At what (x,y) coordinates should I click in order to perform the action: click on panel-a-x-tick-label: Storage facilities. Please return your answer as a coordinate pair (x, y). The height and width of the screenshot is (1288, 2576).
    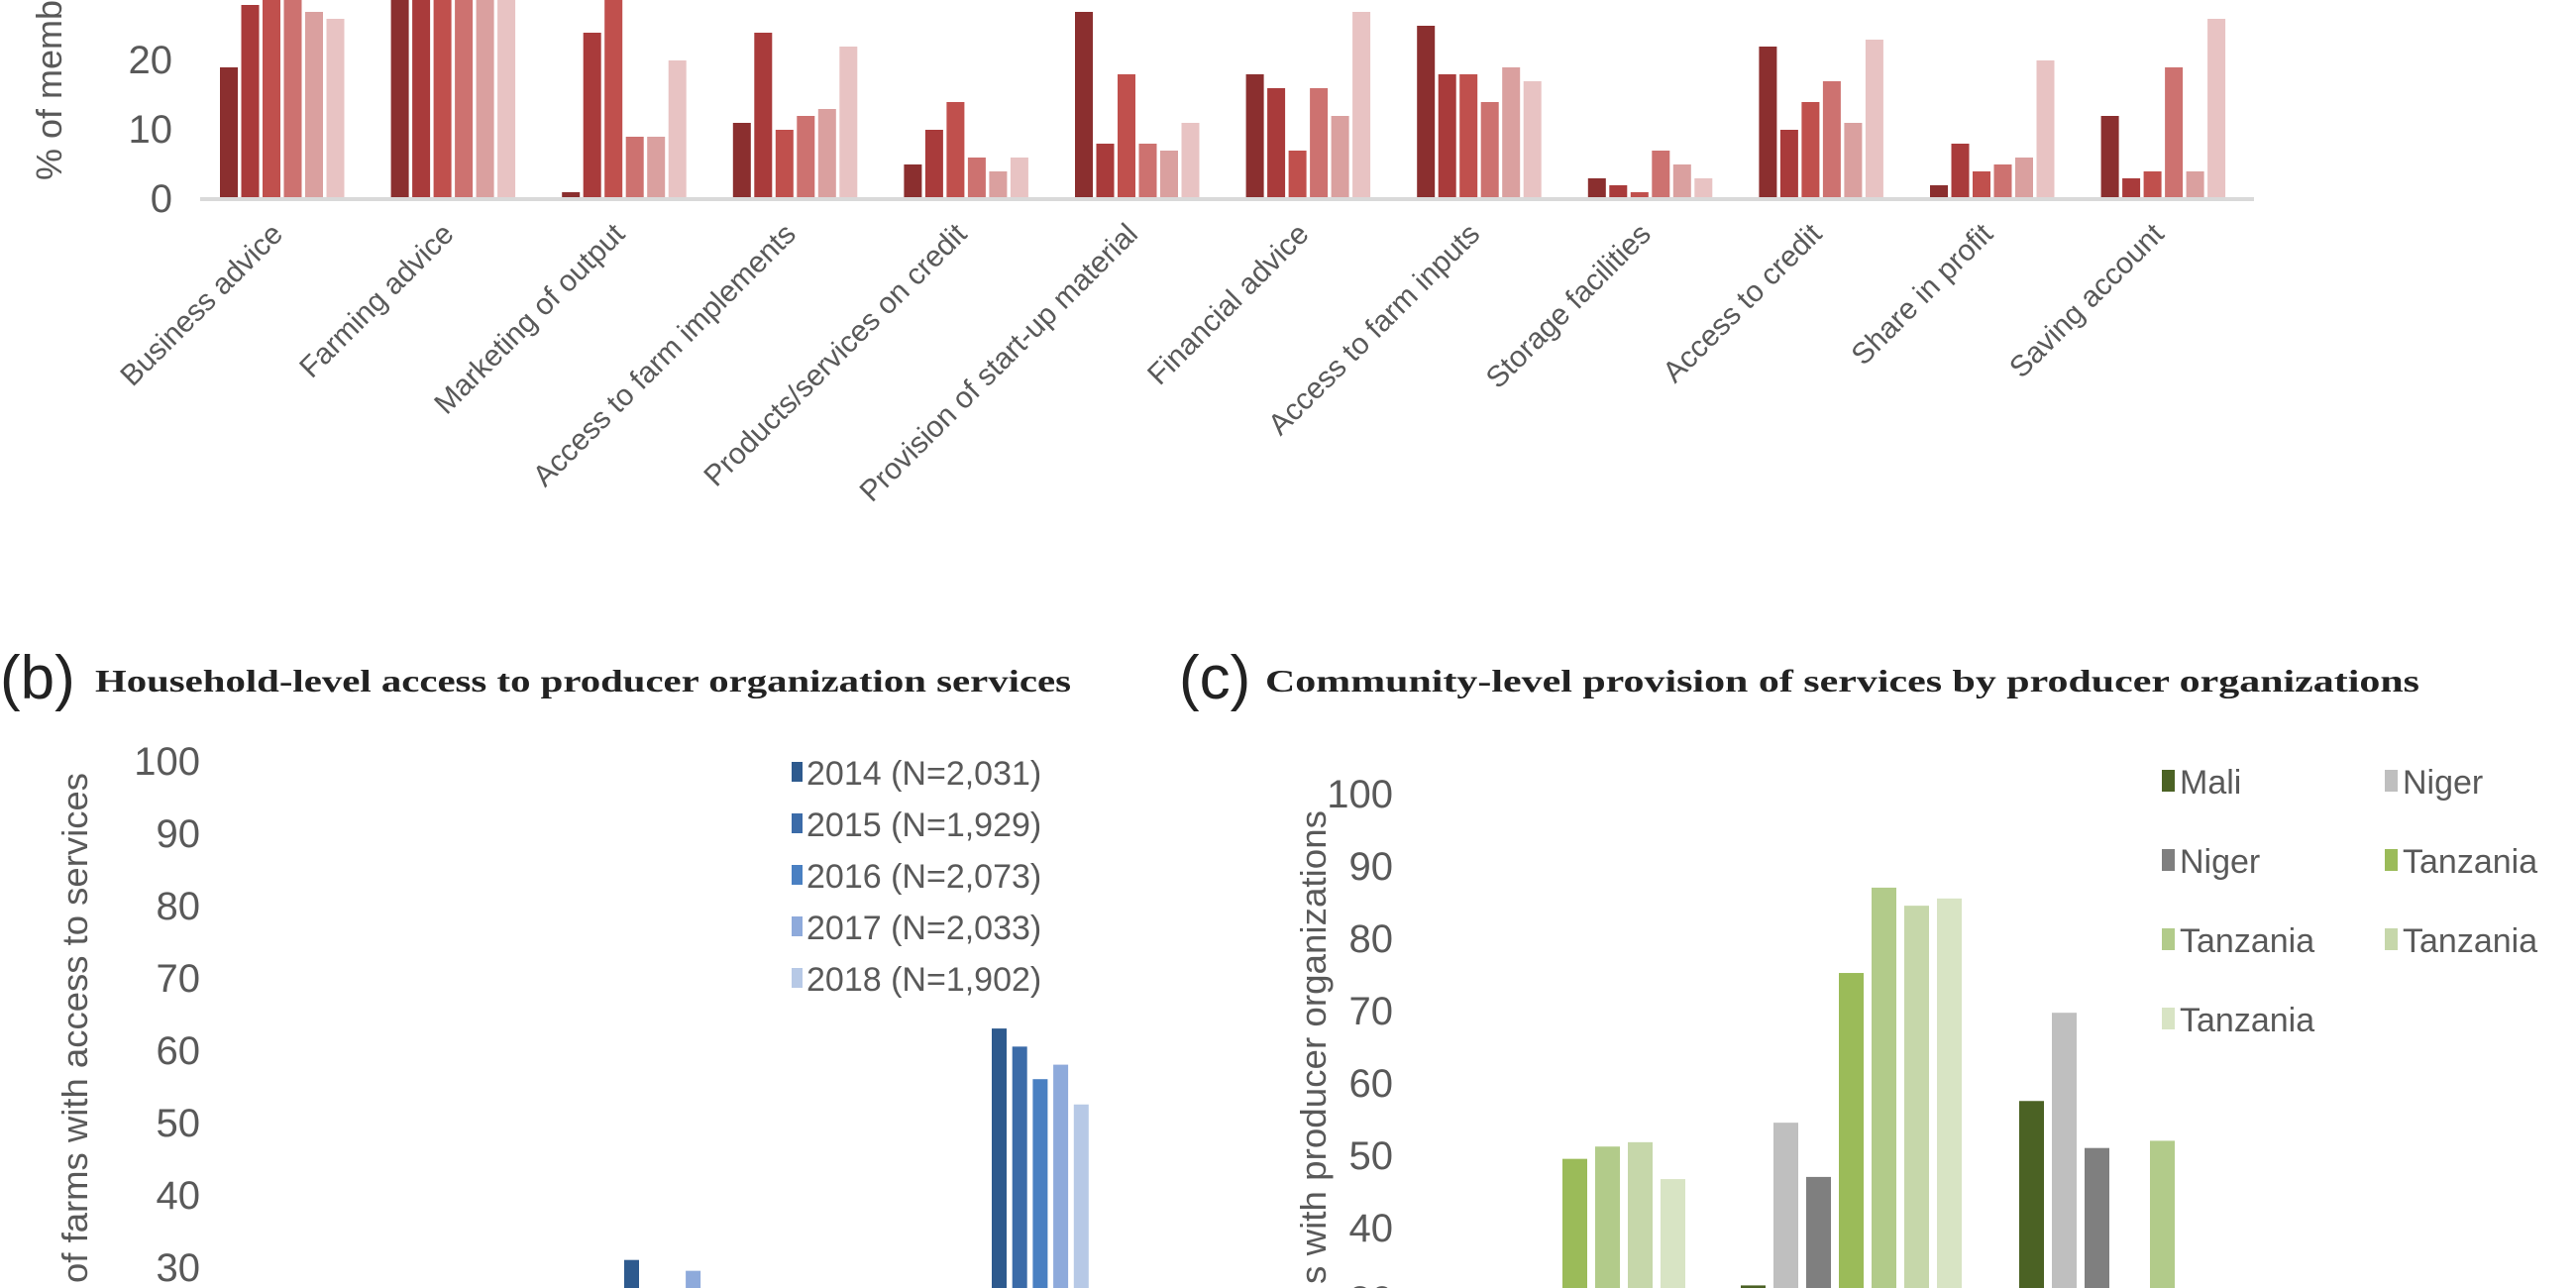
    Looking at the image, I should click on (1569, 307).